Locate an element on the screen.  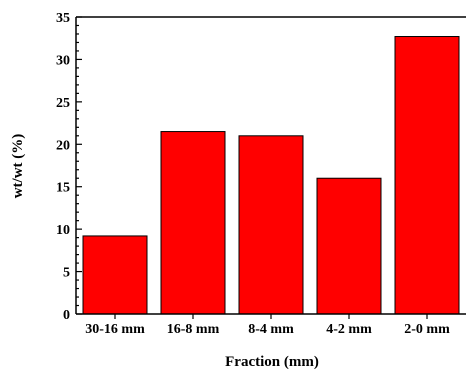
x-tick-label: 16-8 mm is located at coordinates (193, 329).